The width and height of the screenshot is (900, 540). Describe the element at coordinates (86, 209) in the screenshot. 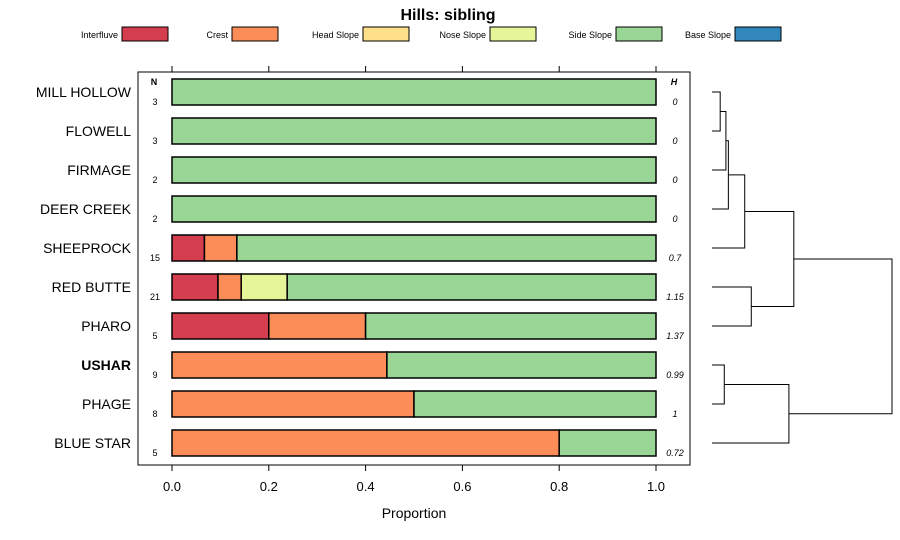

I see `row-label-deer-creek: DEER CREEK` at that location.